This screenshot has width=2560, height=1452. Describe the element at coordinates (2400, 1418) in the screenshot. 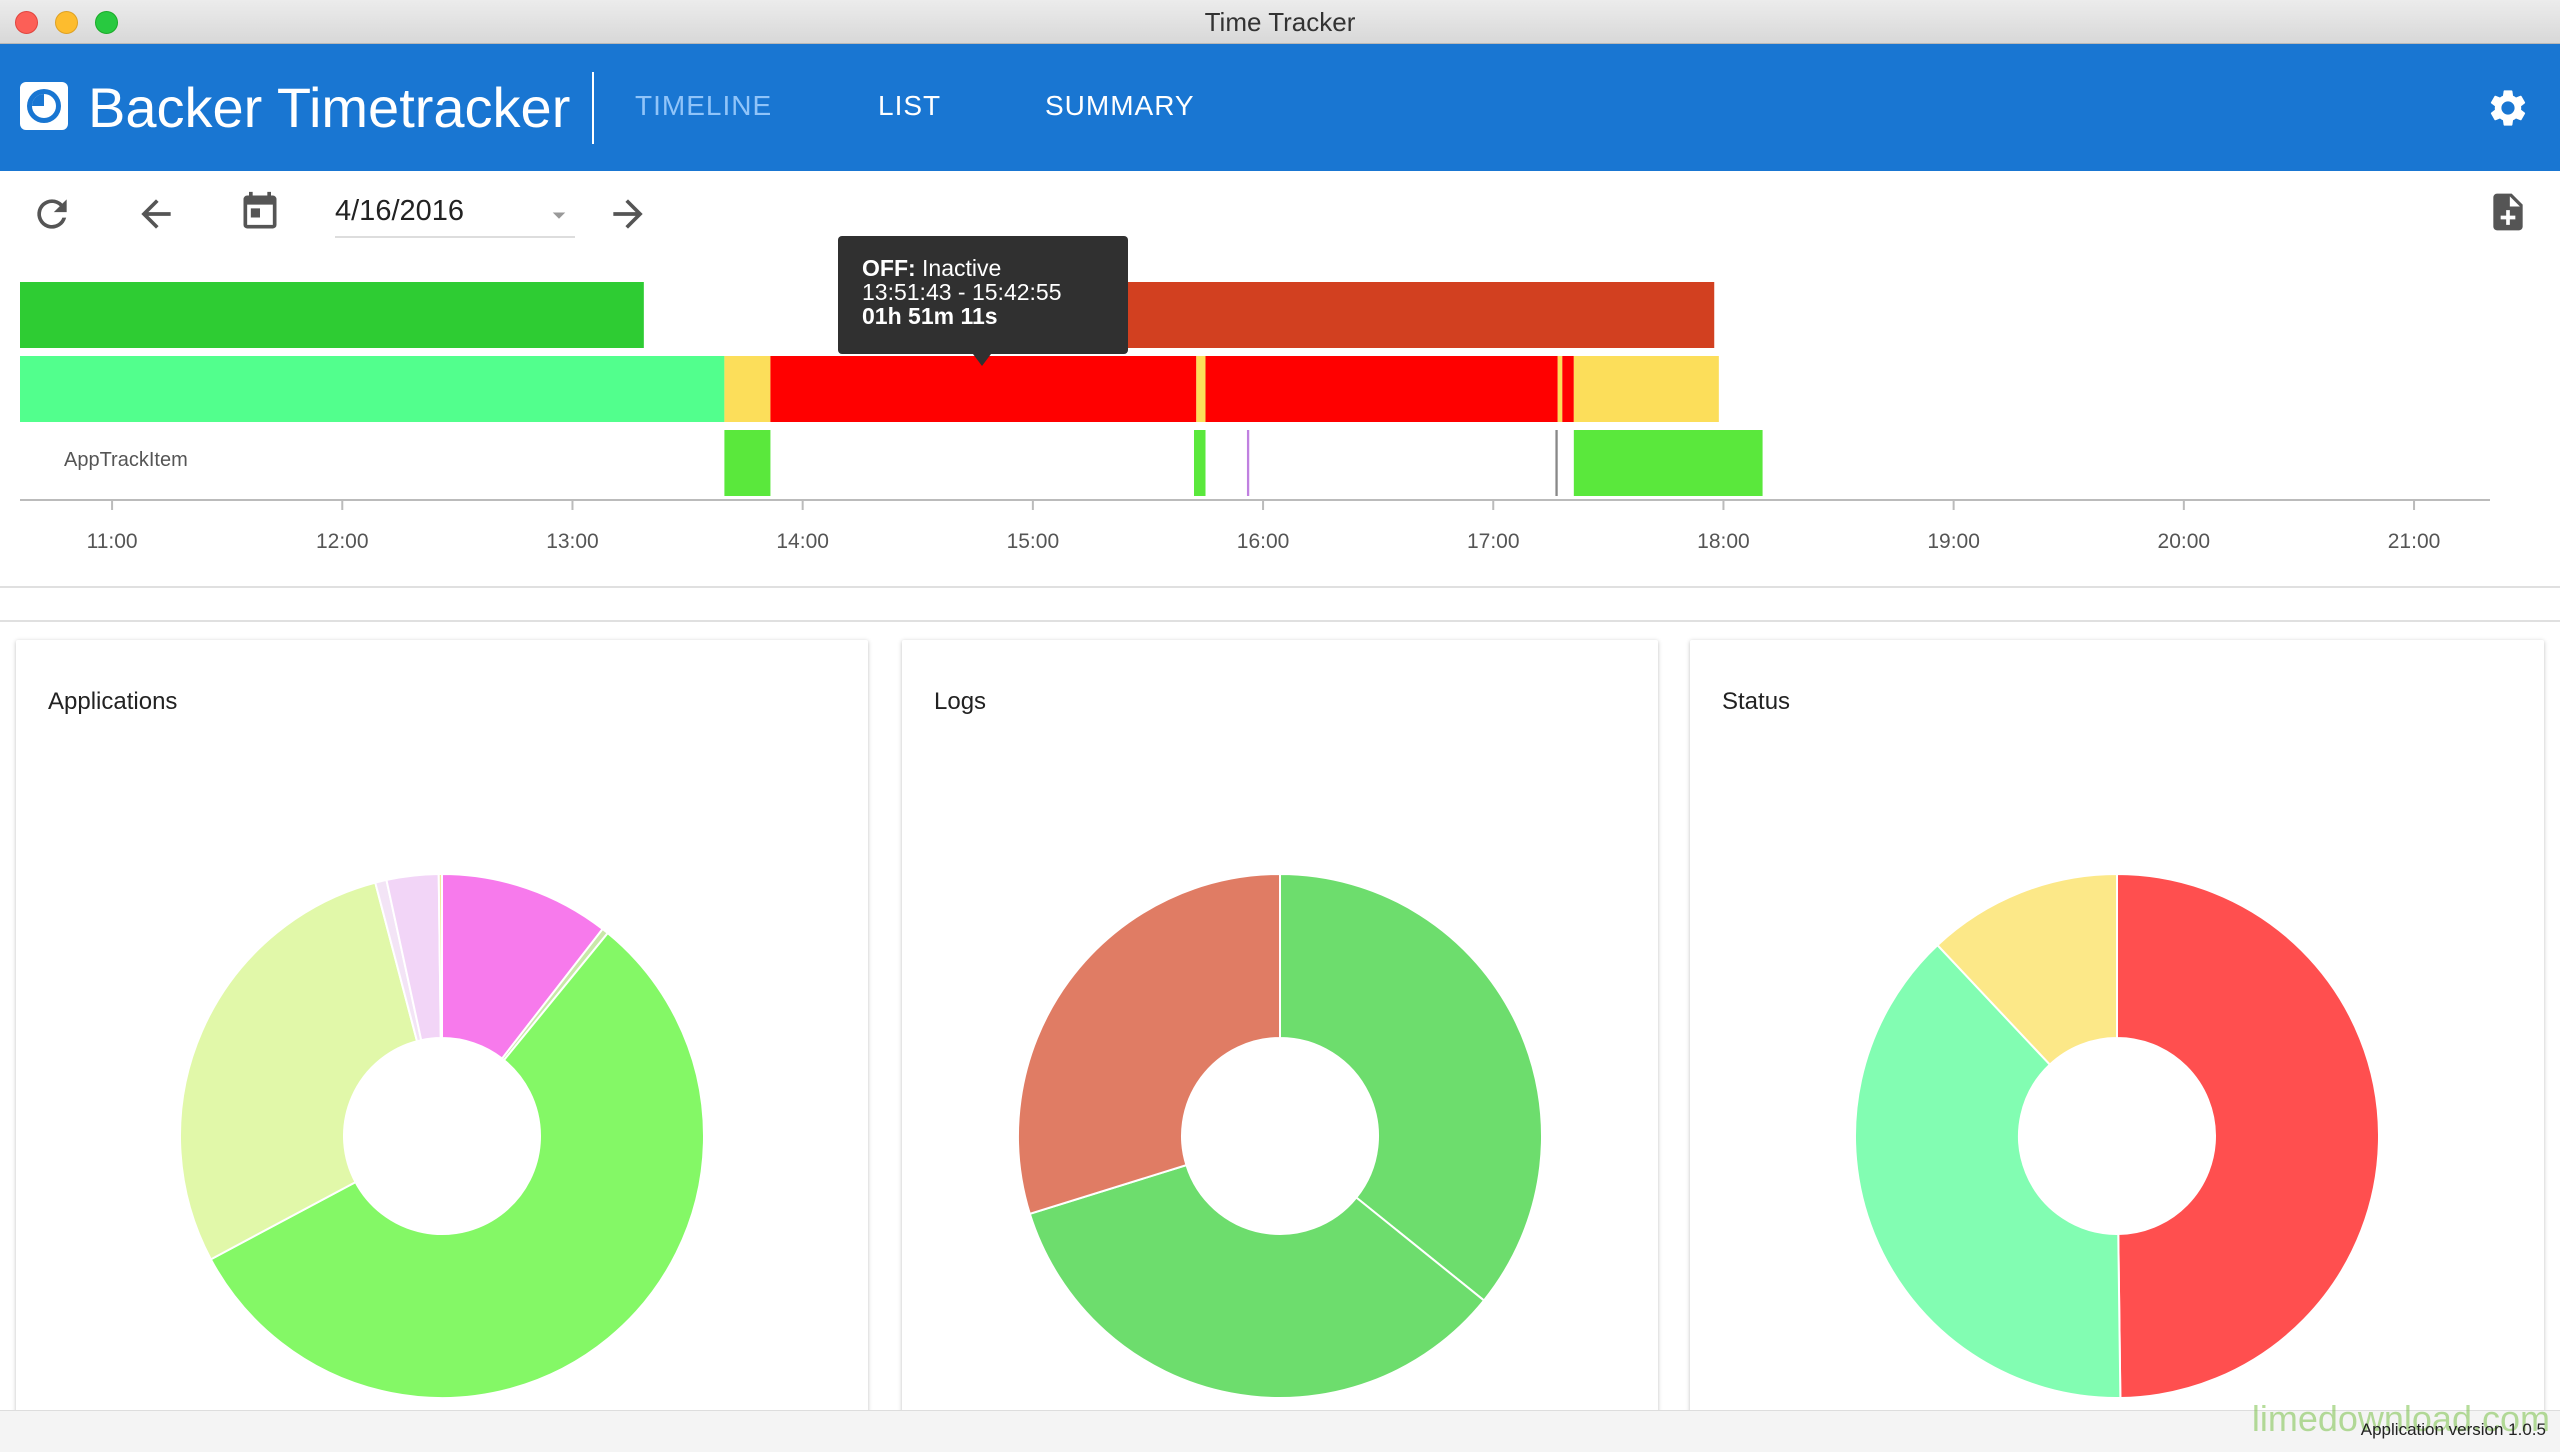

I see `watermark-text: limedownload.com` at that location.